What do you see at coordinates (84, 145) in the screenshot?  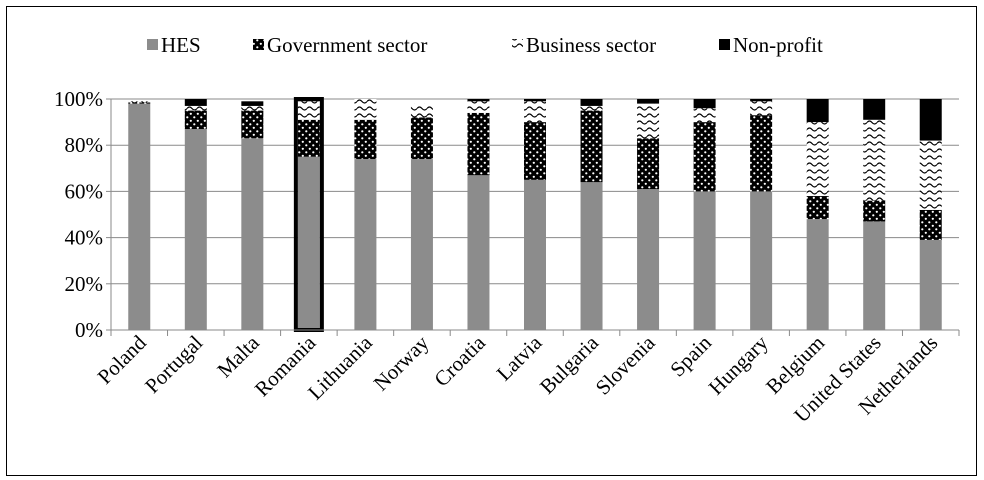 I see `y-tick-label: 80%` at bounding box center [84, 145].